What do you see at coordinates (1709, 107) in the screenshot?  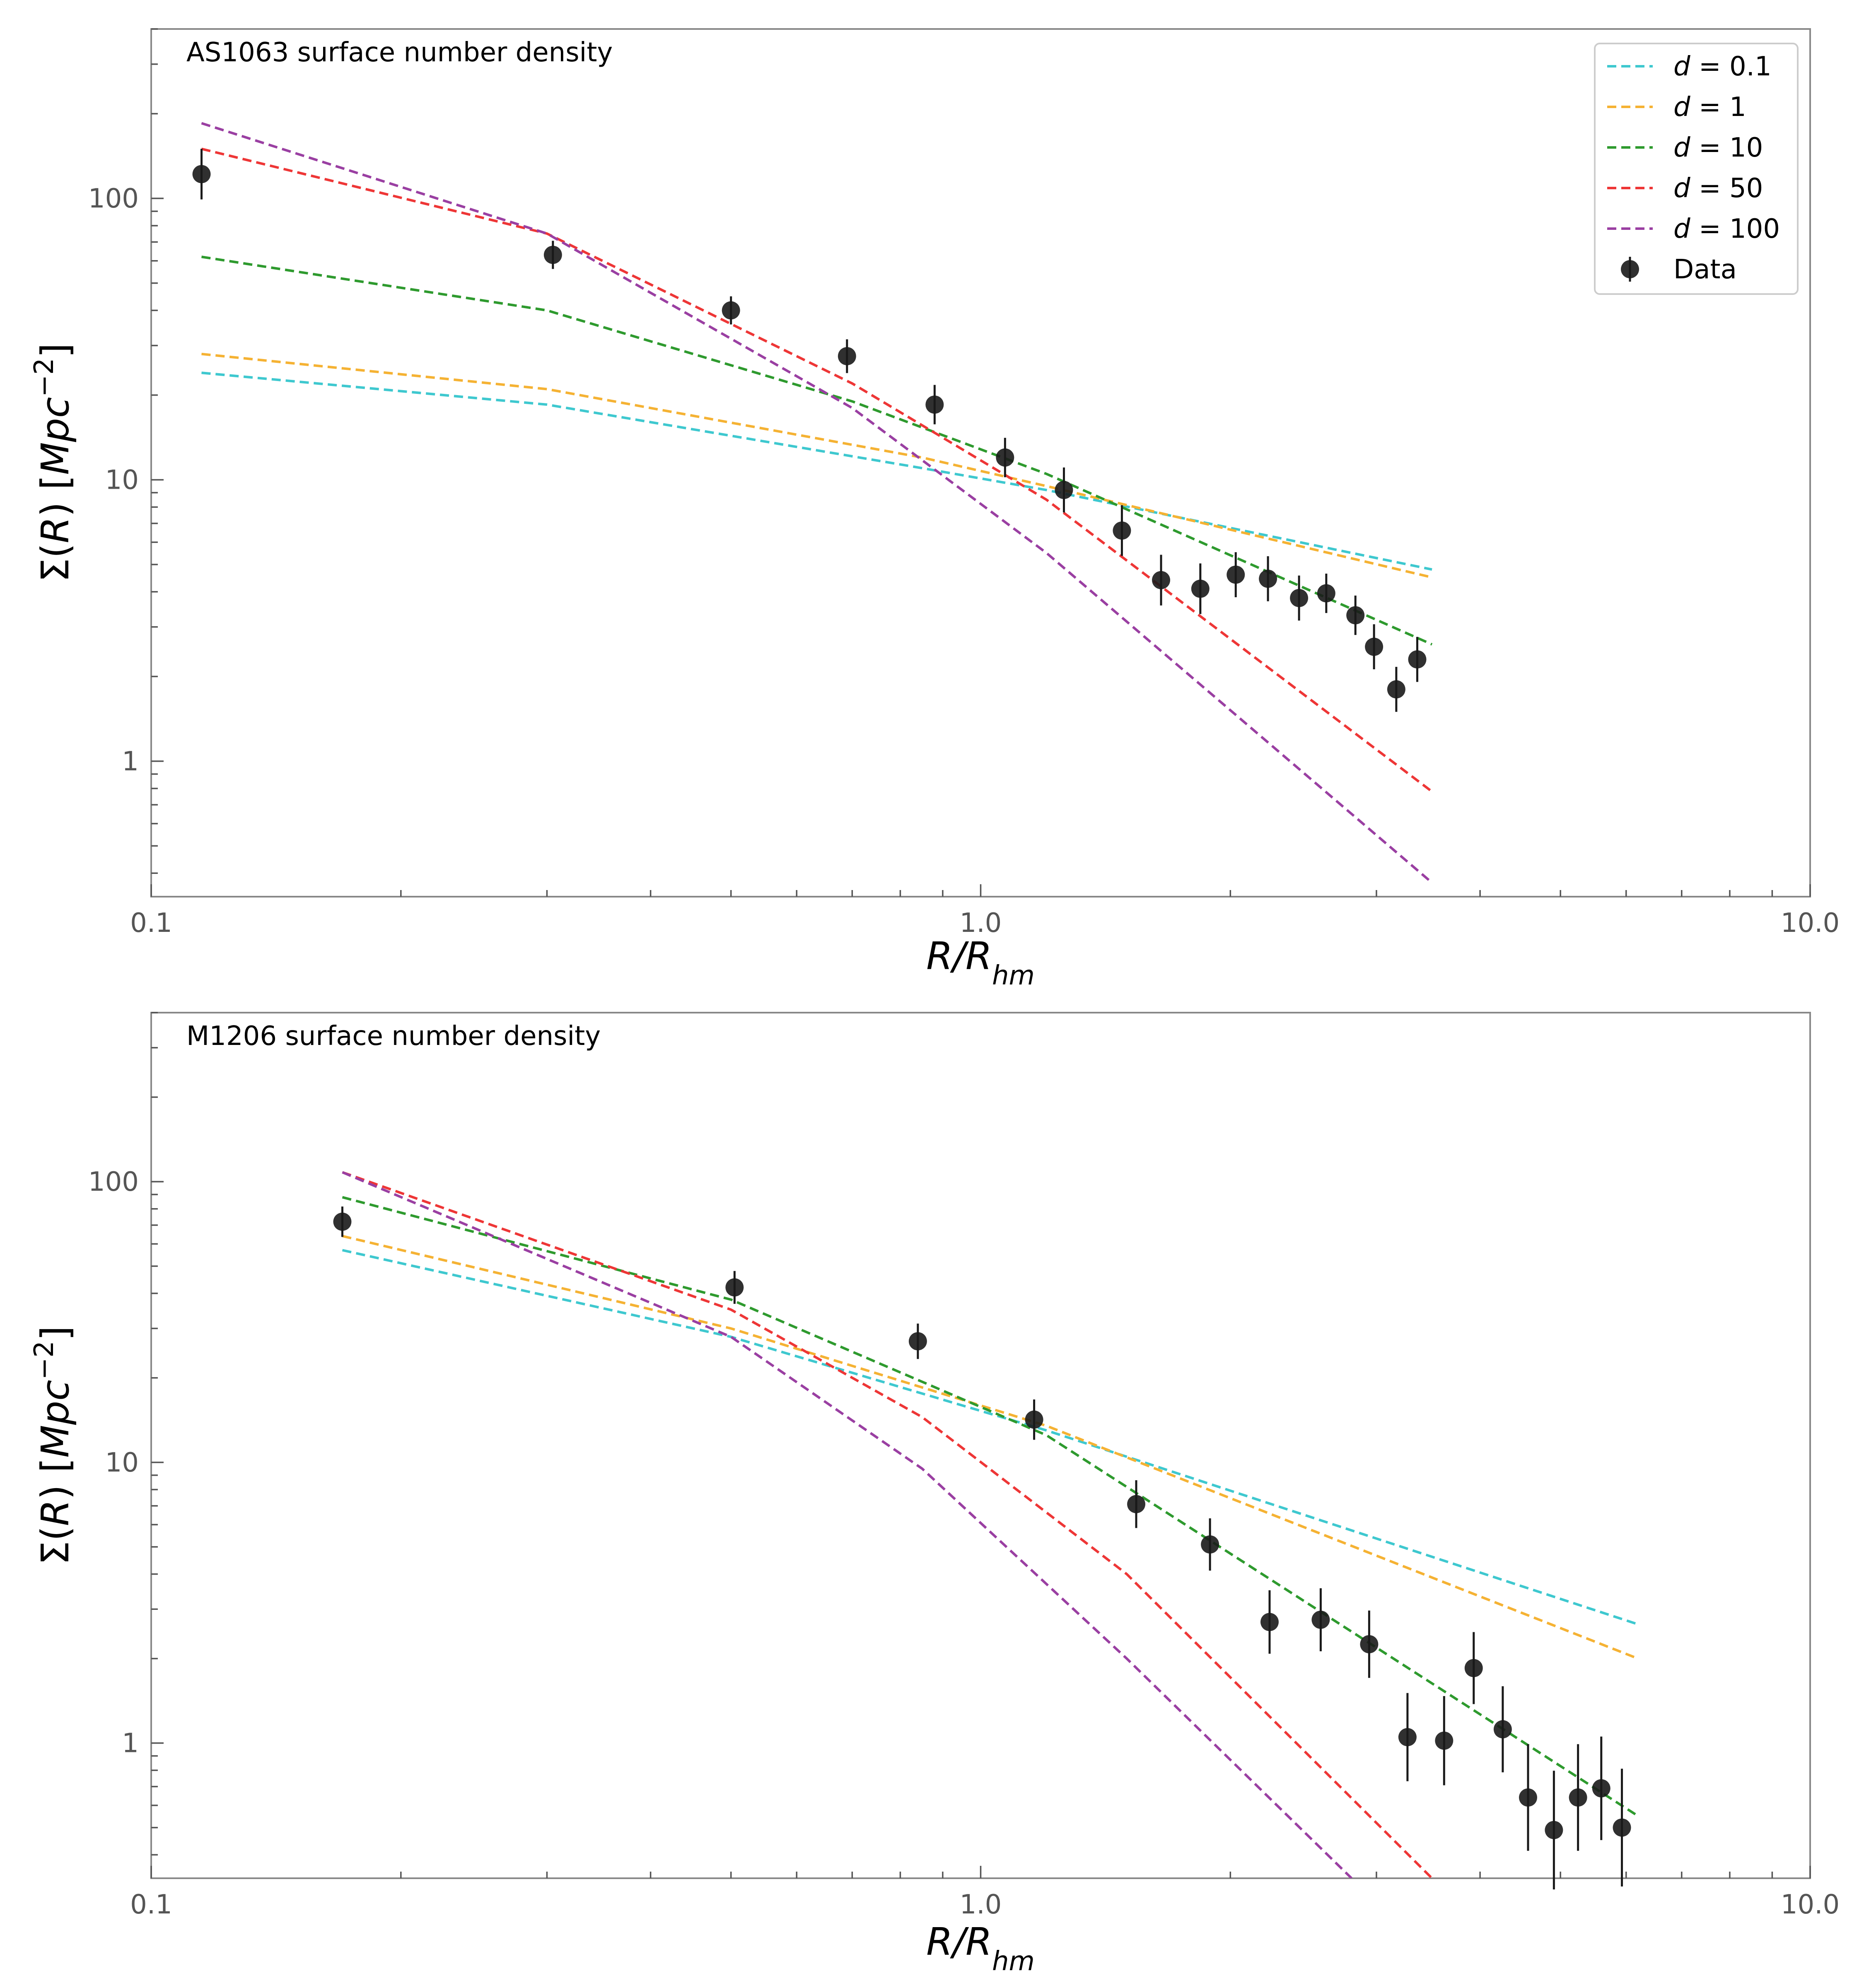 I see `legend-label: d = 1` at bounding box center [1709, 107].